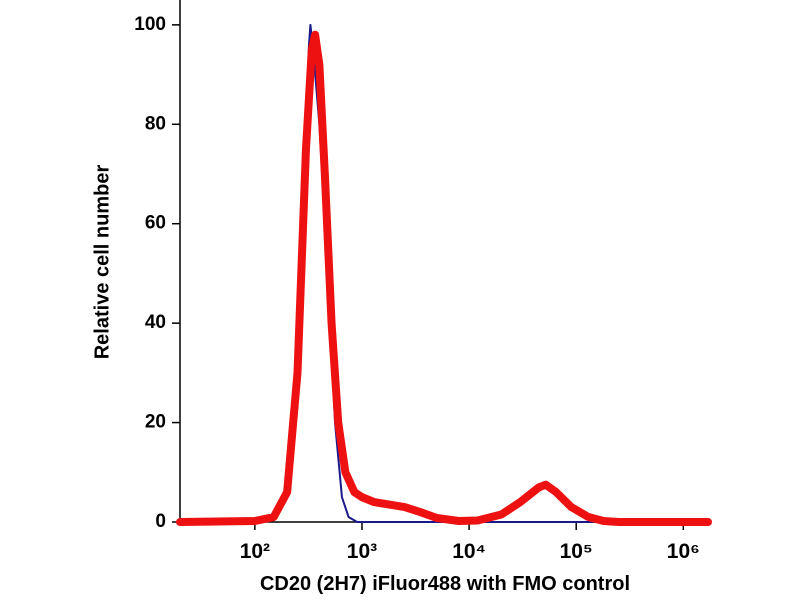  I want to click on y-tick-label: 20, so click(155, 422).